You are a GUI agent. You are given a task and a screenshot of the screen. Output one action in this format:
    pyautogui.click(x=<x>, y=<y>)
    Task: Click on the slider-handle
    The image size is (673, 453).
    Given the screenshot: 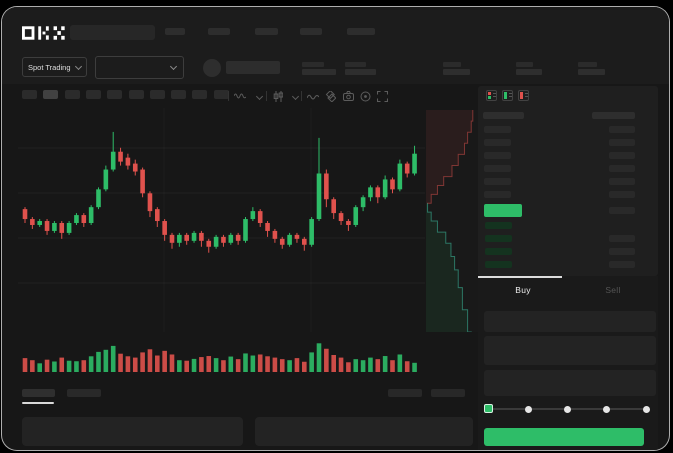 What is the action you would take?
    pyautogui.click(x=488, y=408)
    